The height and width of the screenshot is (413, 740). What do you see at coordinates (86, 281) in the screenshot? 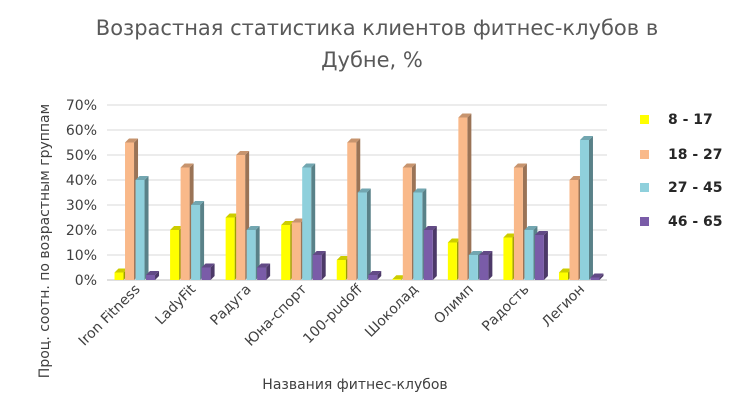
I see `y-tick-label: 0%` at bounding box center [86, 281].